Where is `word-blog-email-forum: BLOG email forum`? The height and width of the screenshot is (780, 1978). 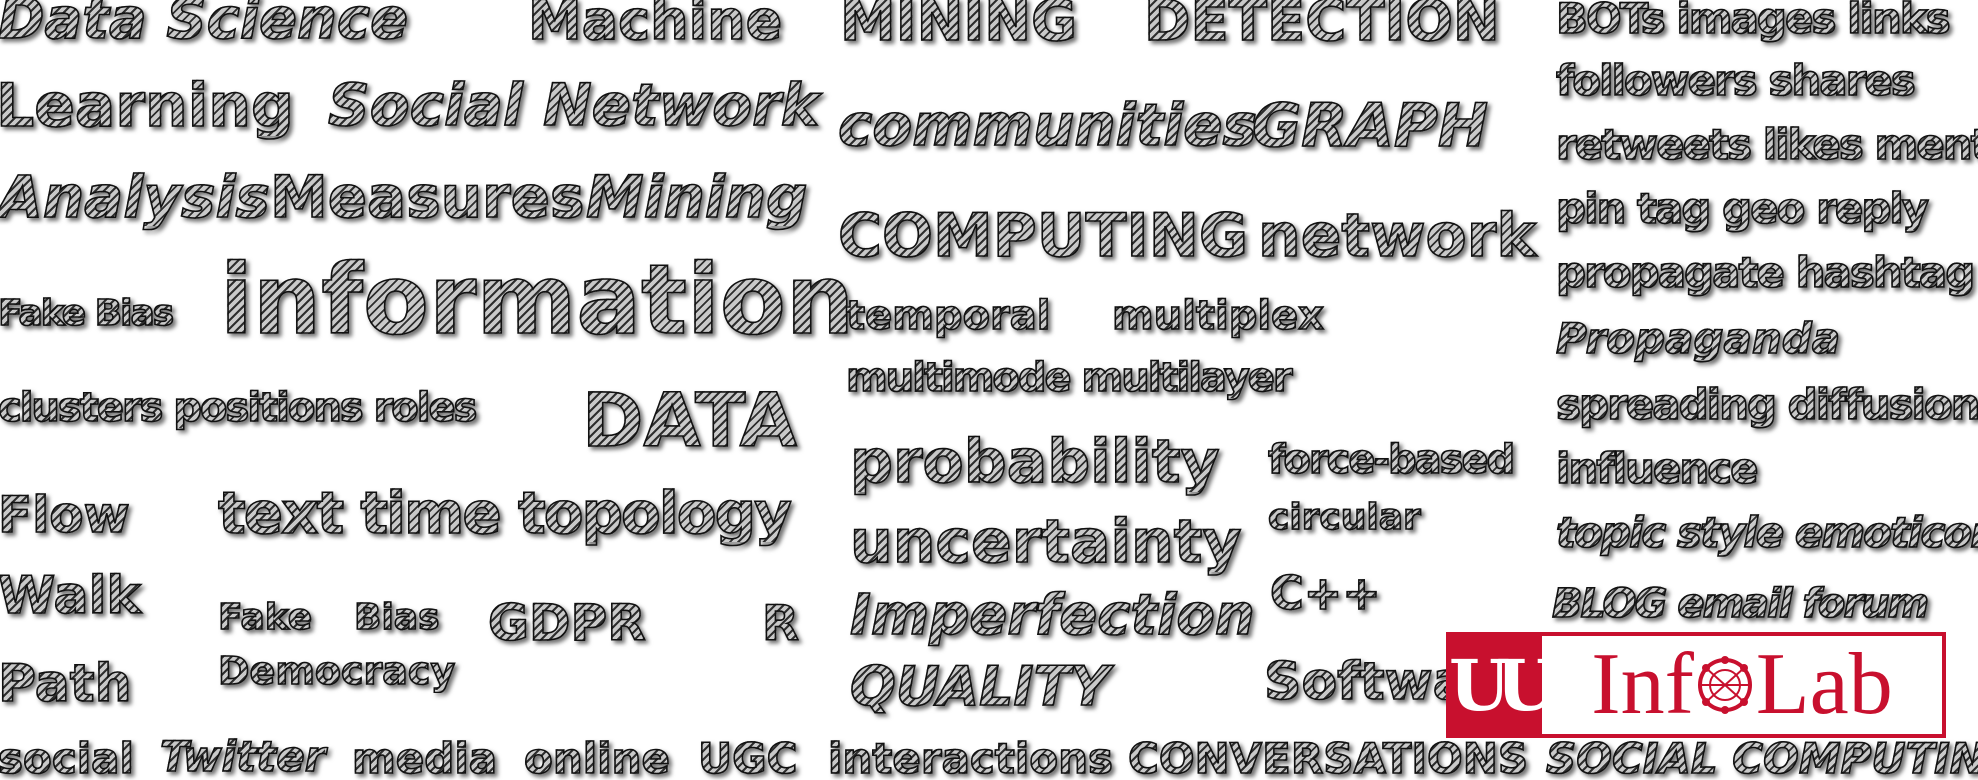 word-blog-email-forum: BLOG email forum is located at coordinates (1740, 604).